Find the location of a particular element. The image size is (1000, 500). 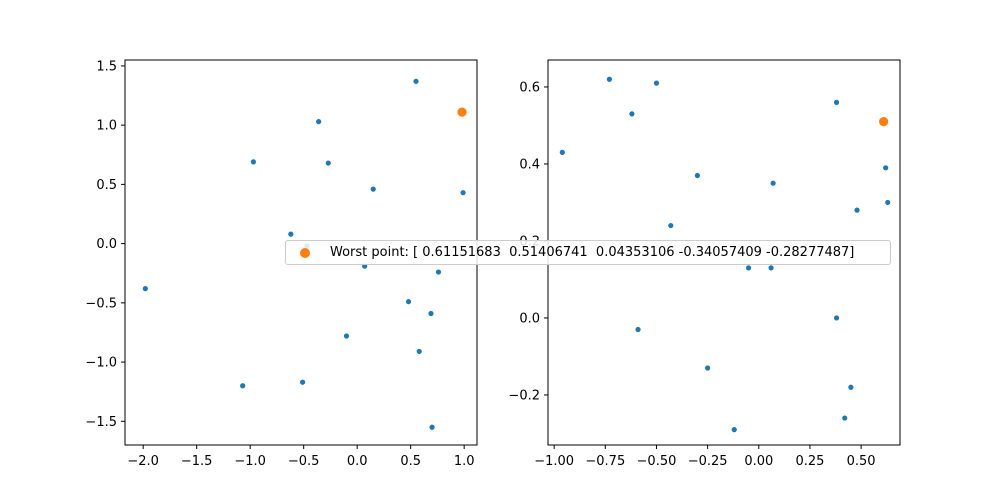

x-tick-label: −1.00 is located at coordinates (554, 461).